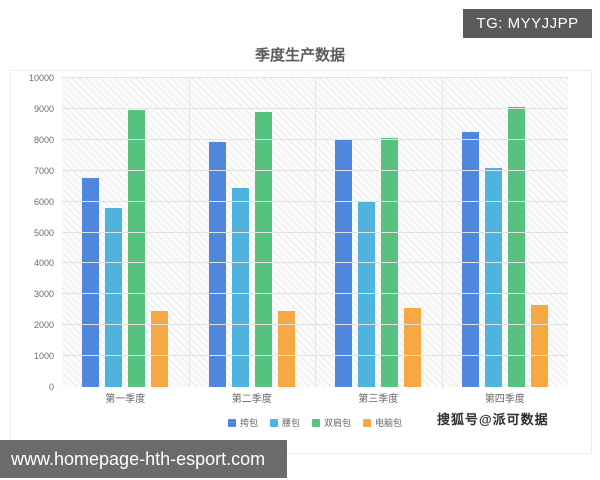 This screenshot has height=480, width=600. What do you see at coordinates (286, 349) in the screenshot?
I see `bar-电脑包-第二季度` at bounding box center [286, 349].